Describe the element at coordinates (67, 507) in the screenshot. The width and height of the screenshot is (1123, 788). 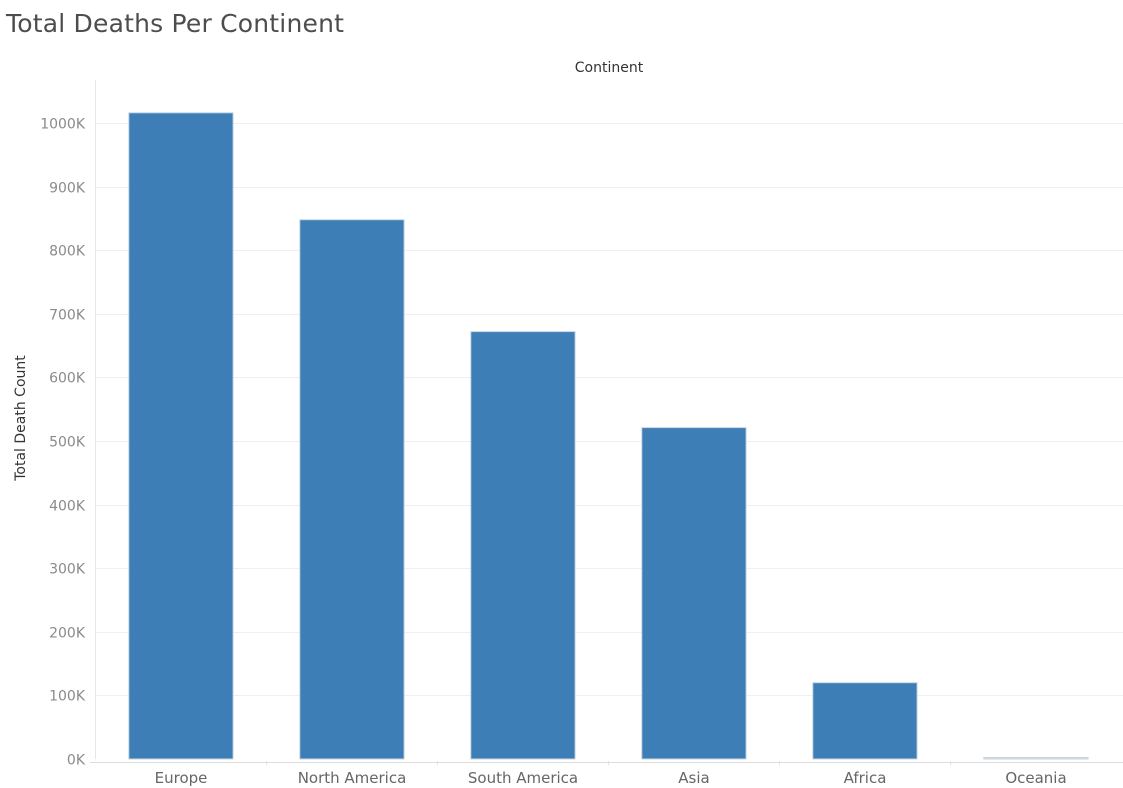
I see `y-tick-label: 400K` at that location.